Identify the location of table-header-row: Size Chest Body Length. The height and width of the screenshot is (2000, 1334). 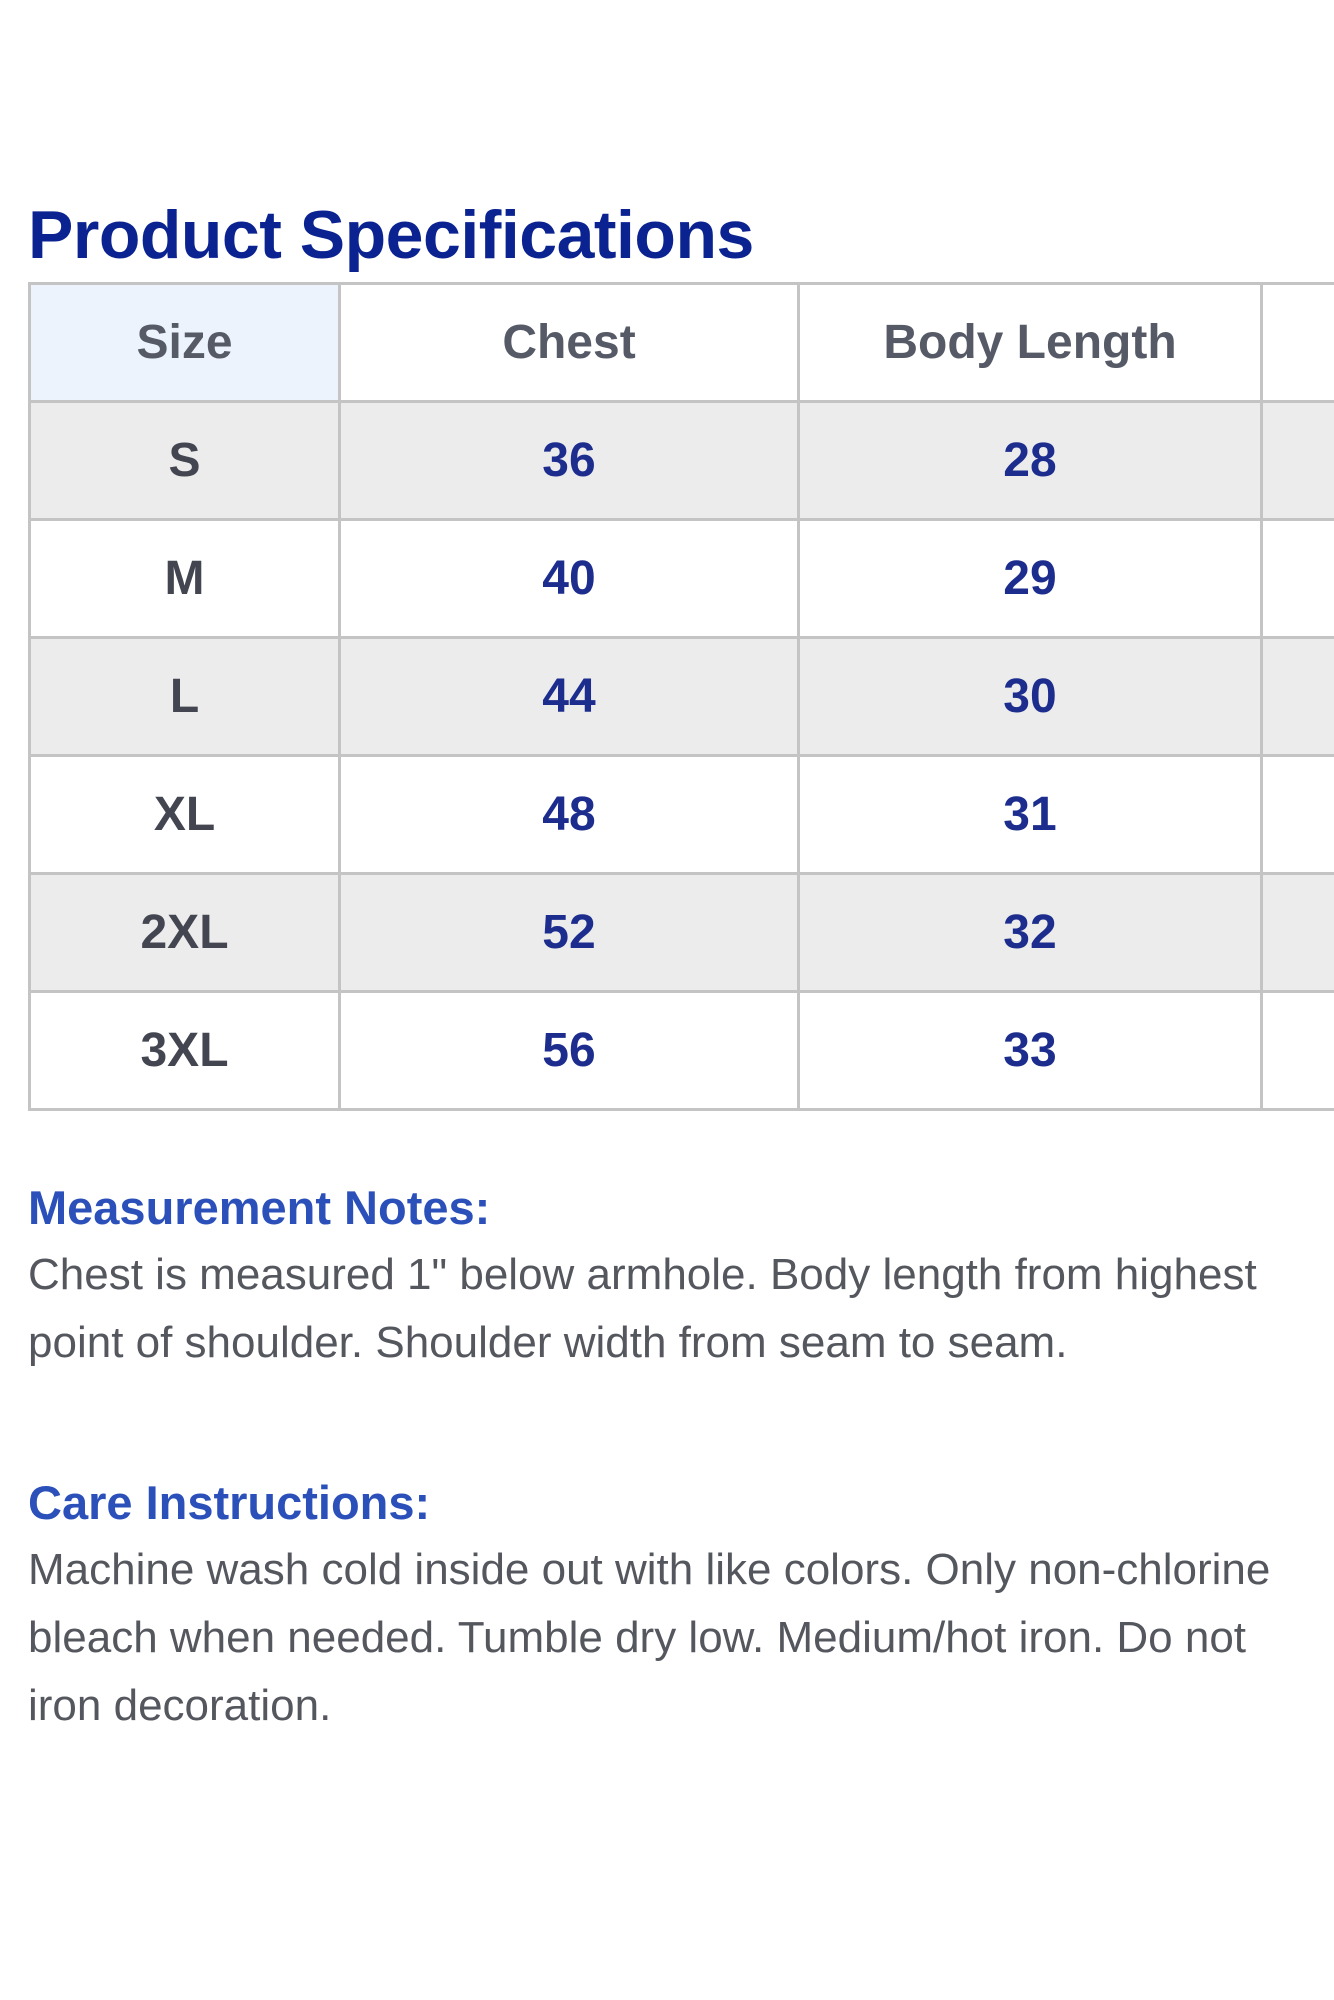
(681, 342).